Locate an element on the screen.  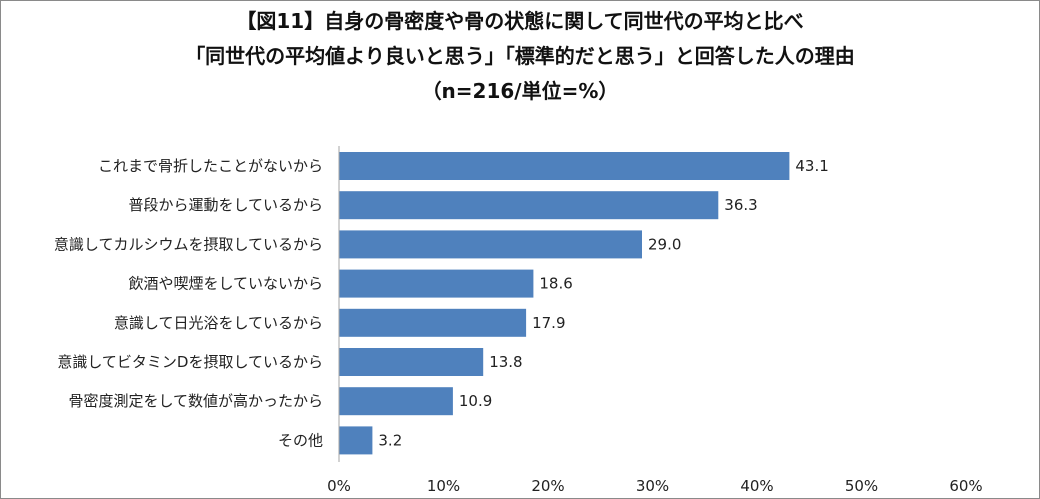
x-tick-label-5: 50% is located at coordinates (861, 486).